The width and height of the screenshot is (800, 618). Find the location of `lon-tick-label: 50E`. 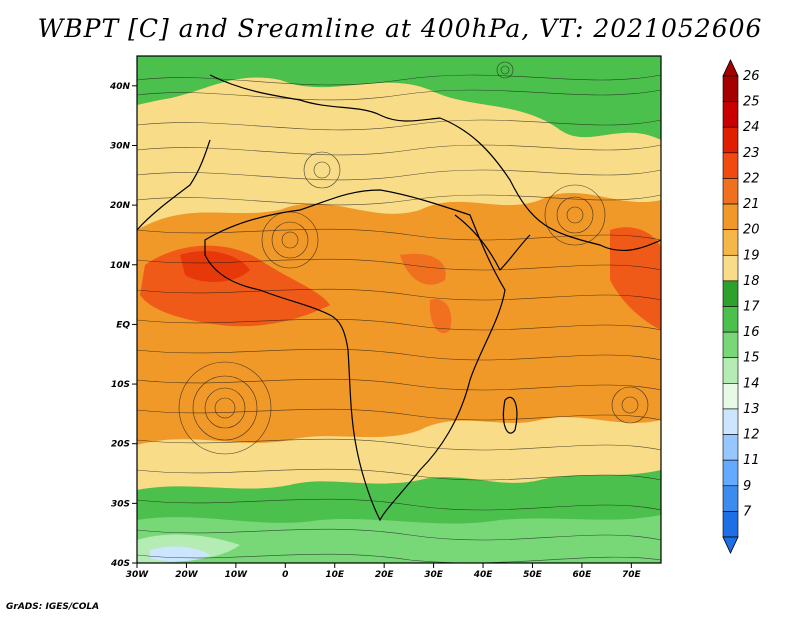

lon-tick-label: 50E is located at coordinates (533, 575).